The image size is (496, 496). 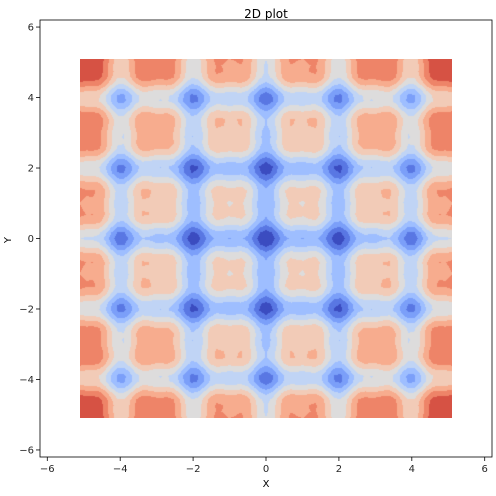 What do you see at coordinates (31, 169) in the screenshot?
I see `y-tick-label: 2` at bounding box center [31, 169].